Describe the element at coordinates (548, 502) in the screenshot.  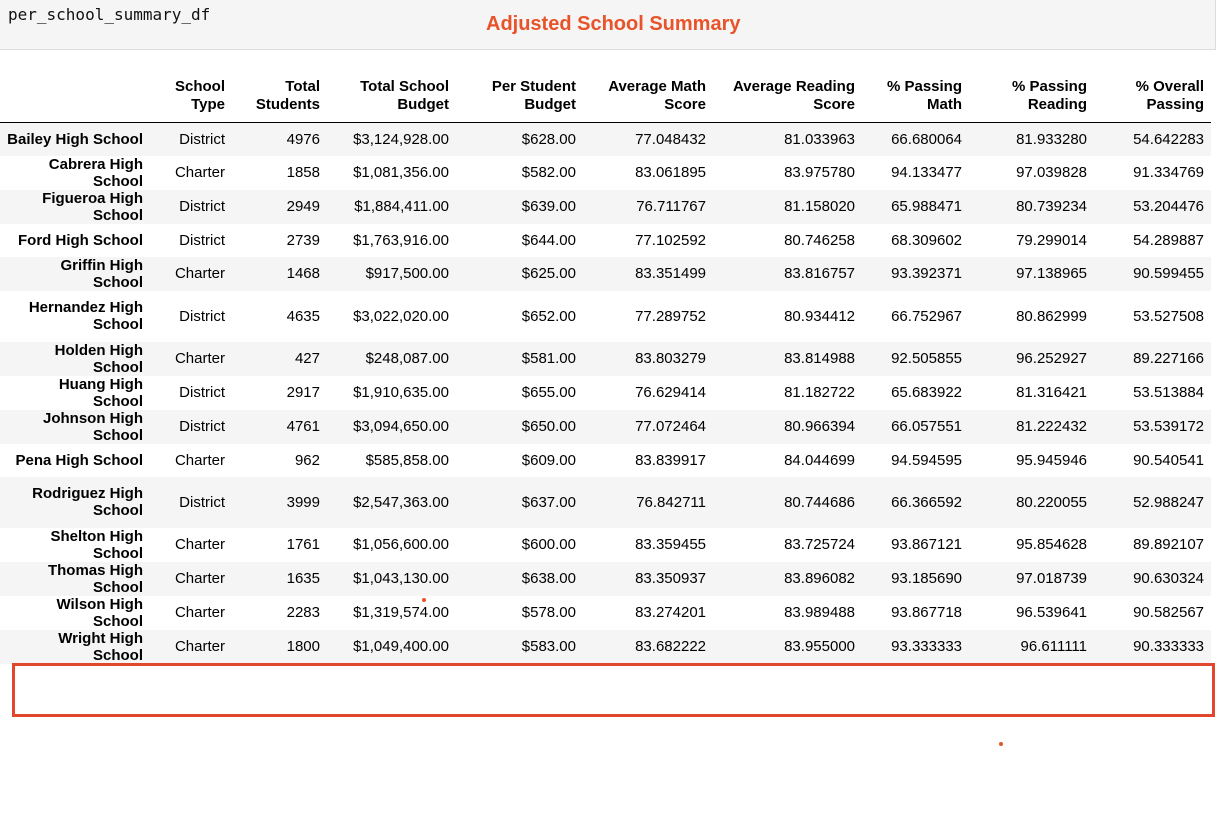
I see `cell-per-student-budget: $637.00` at that location.